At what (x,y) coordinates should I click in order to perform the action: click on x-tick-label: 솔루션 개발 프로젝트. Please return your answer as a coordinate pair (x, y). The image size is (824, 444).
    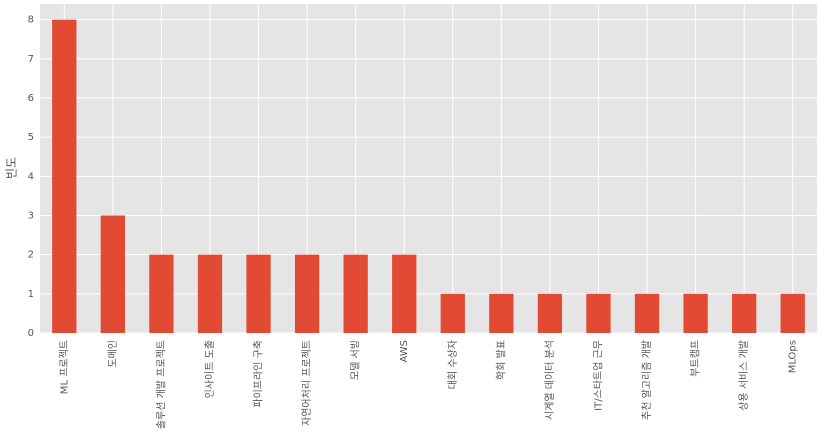
    Looking at the image, I should click on (161, 384).